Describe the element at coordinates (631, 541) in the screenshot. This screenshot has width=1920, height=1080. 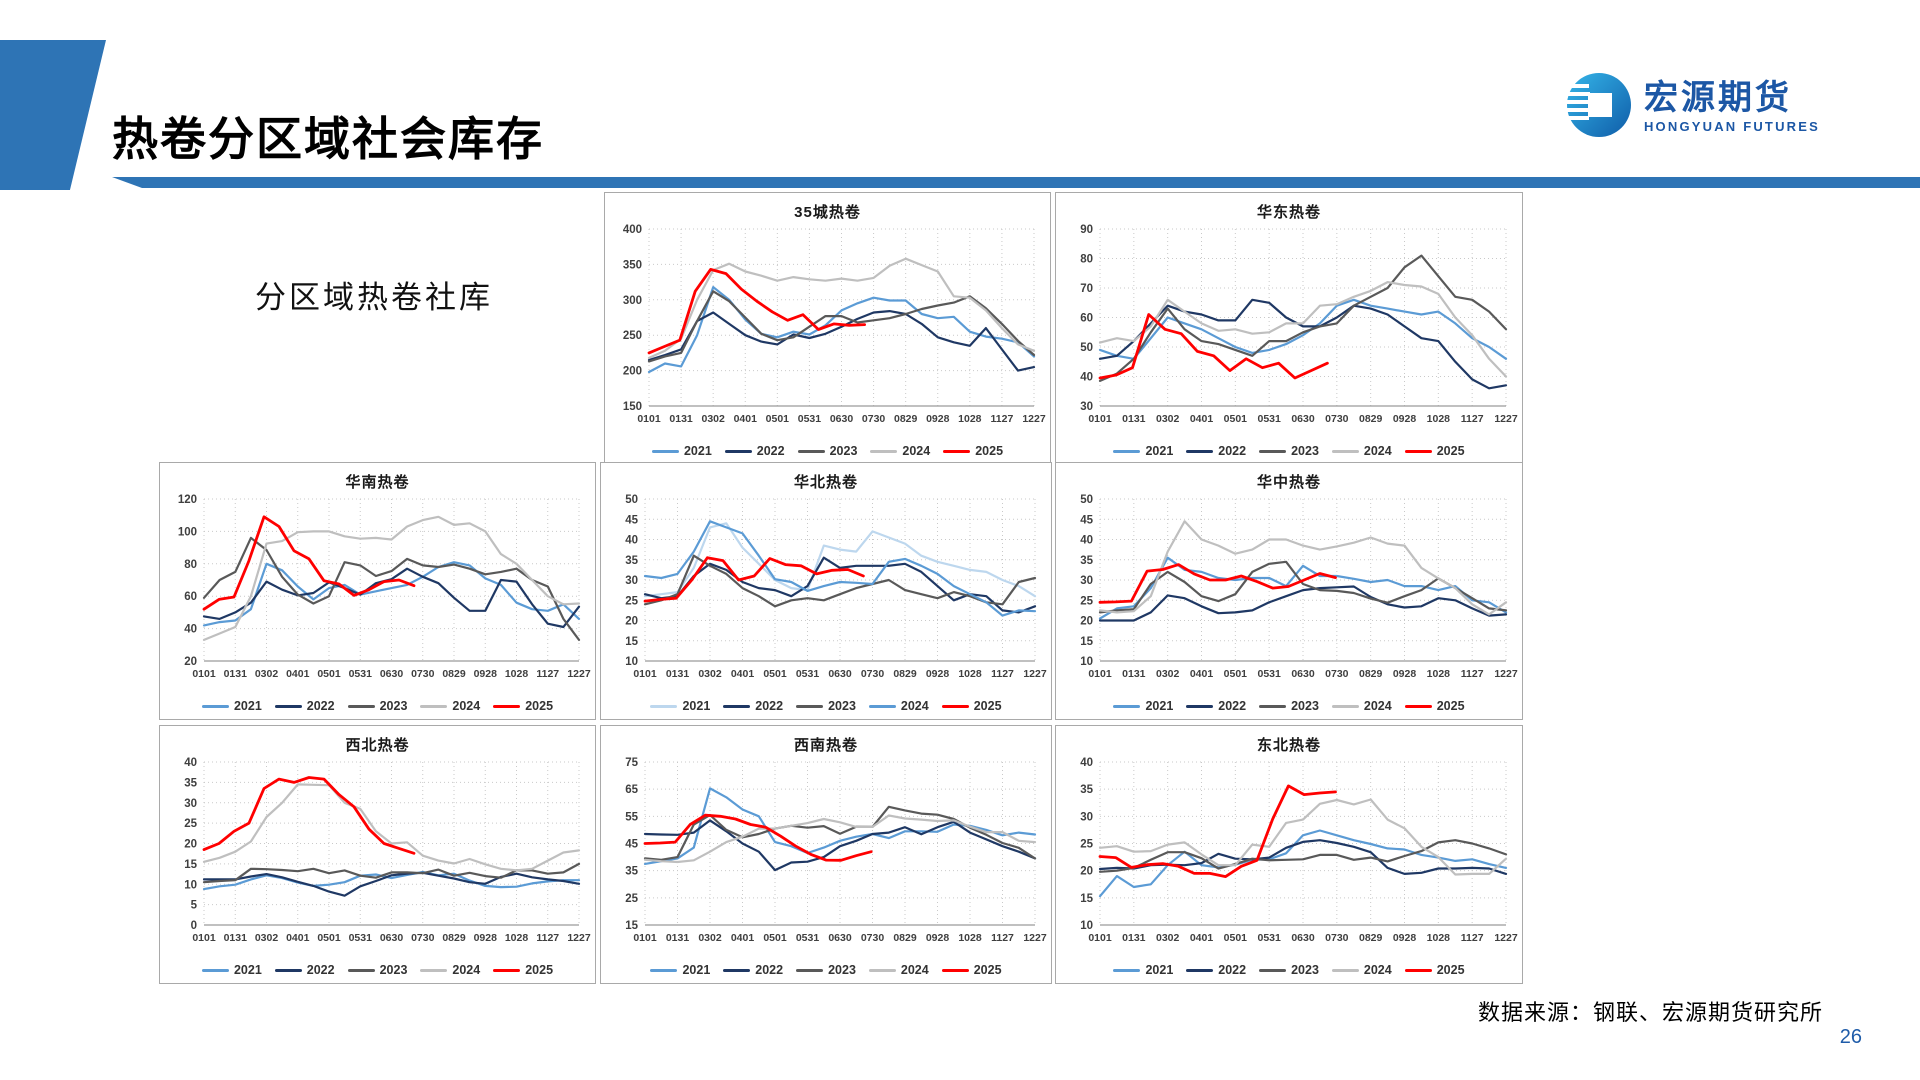
I see `y-axis-tick: 40` at that location.